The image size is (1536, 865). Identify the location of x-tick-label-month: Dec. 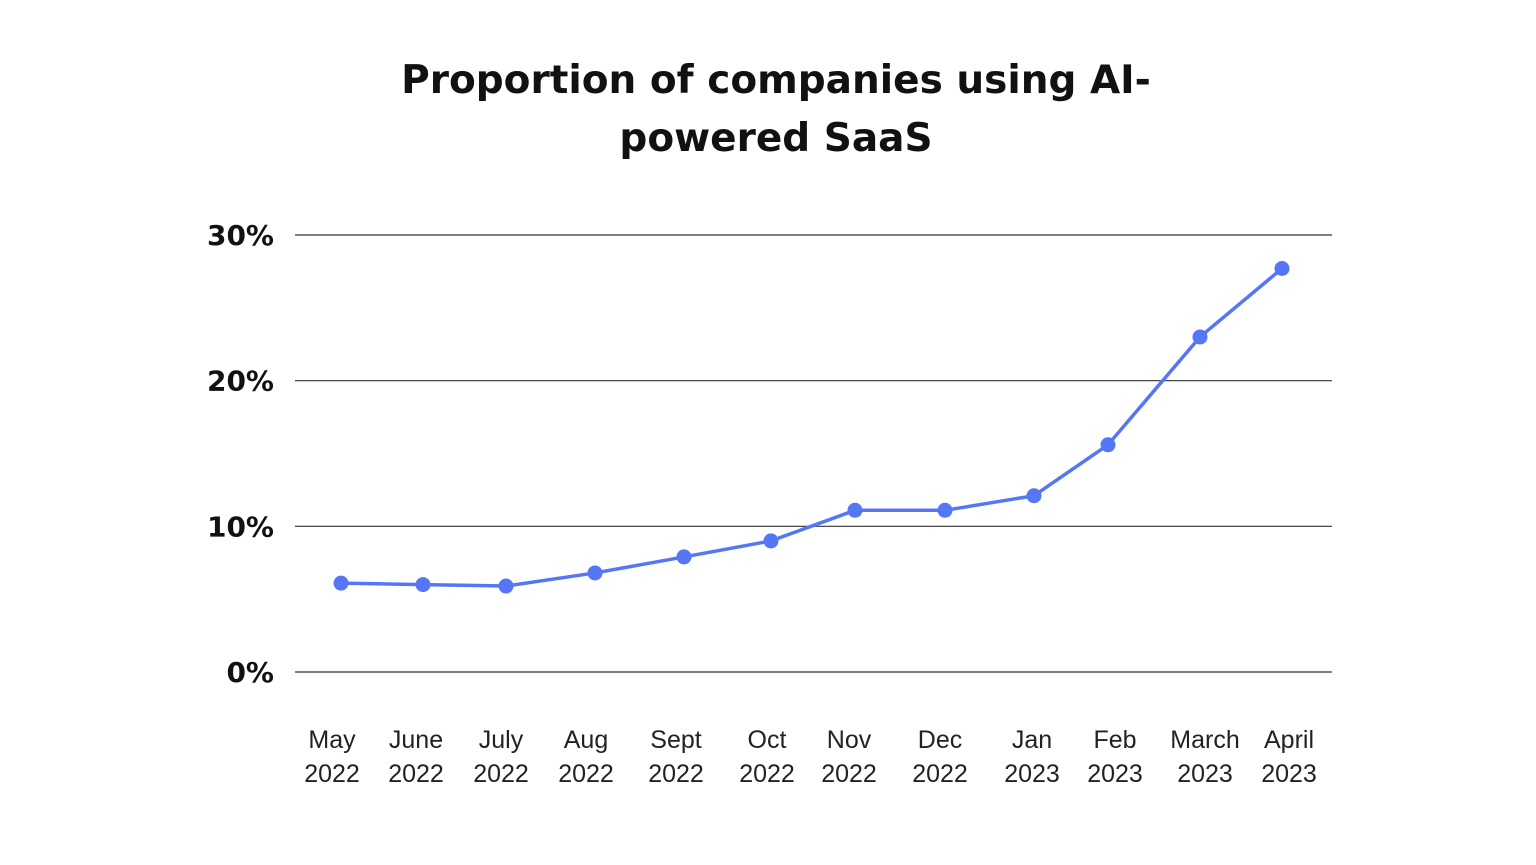
(940, 740).